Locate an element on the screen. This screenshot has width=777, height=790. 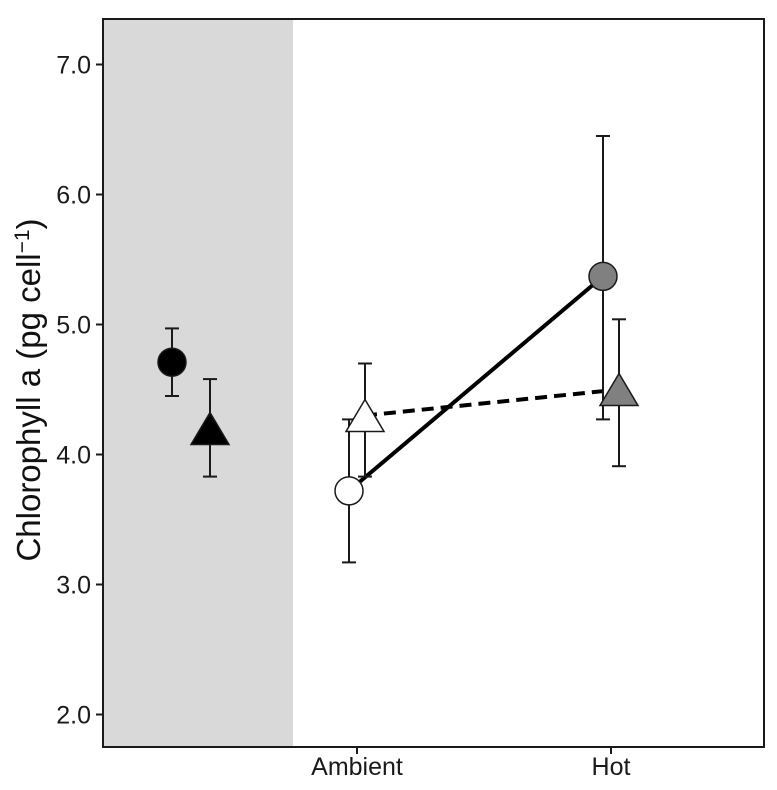
y-axis-title-superscript: −1 is located at coordinates (22, 241).